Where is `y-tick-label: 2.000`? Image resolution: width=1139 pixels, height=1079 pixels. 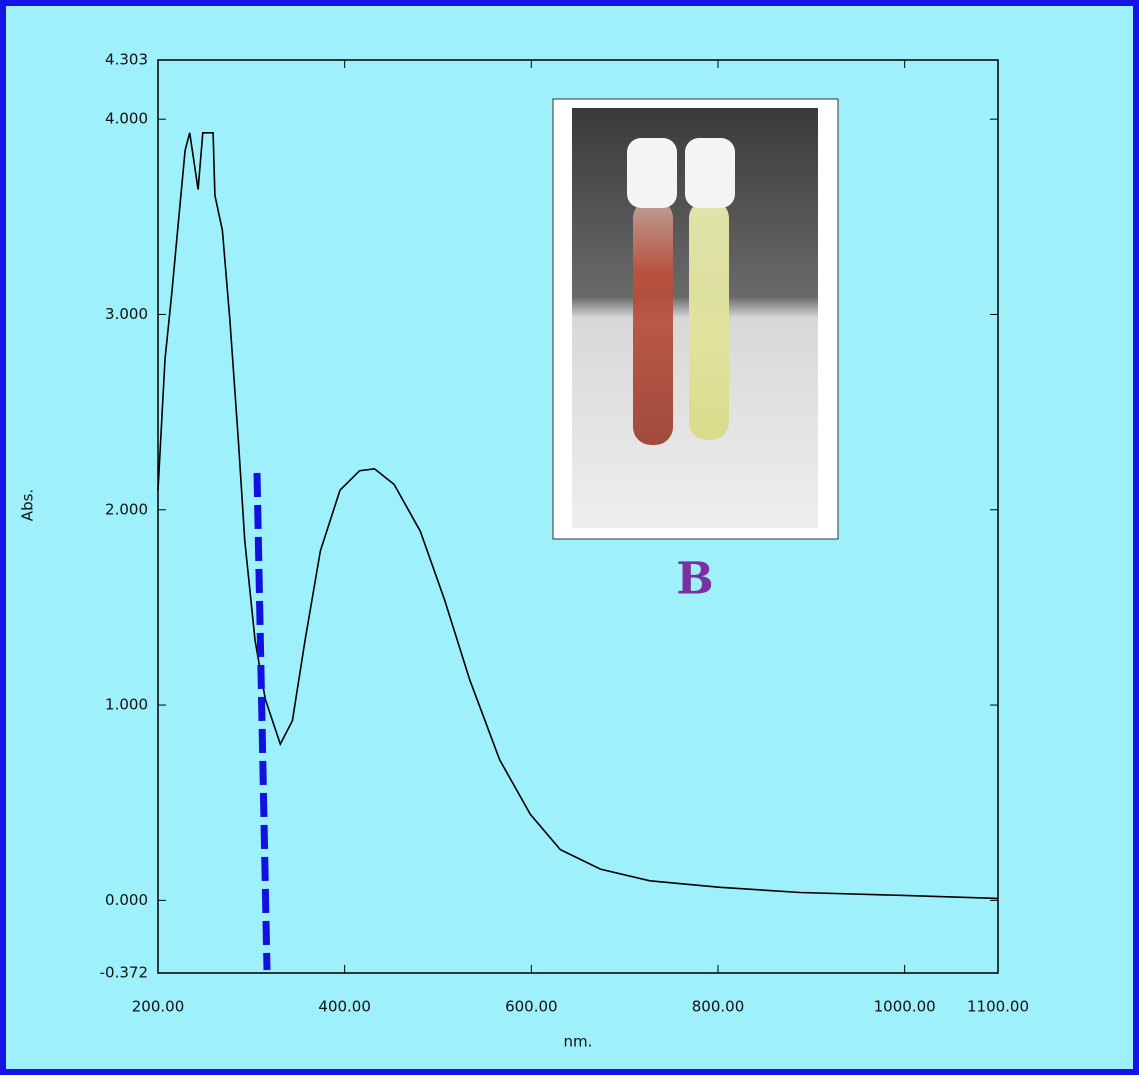
y-tick-label: 2.000 is located at coordinates (126, 509).